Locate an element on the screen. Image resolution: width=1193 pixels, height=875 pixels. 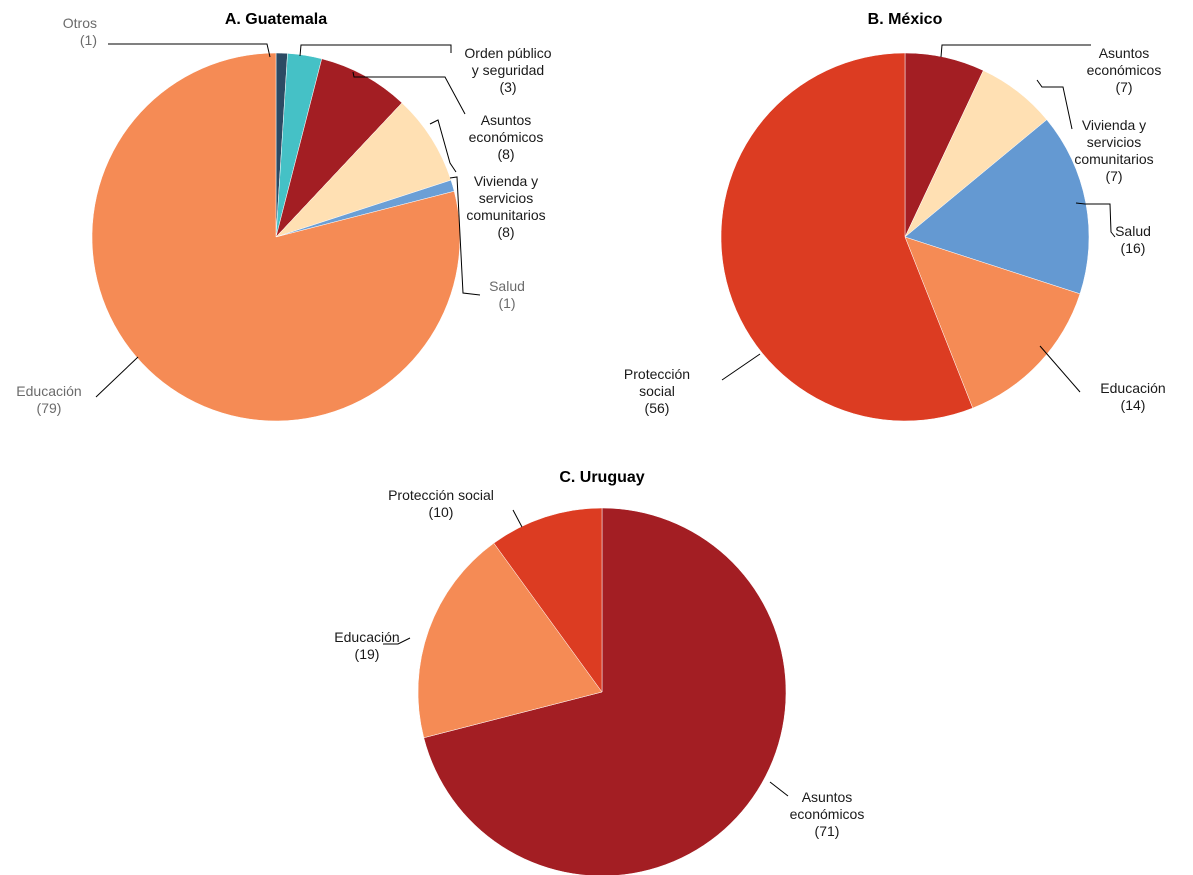
slice-label-proteccion-social: Protección social (10) is located at coordinates (441, 503).